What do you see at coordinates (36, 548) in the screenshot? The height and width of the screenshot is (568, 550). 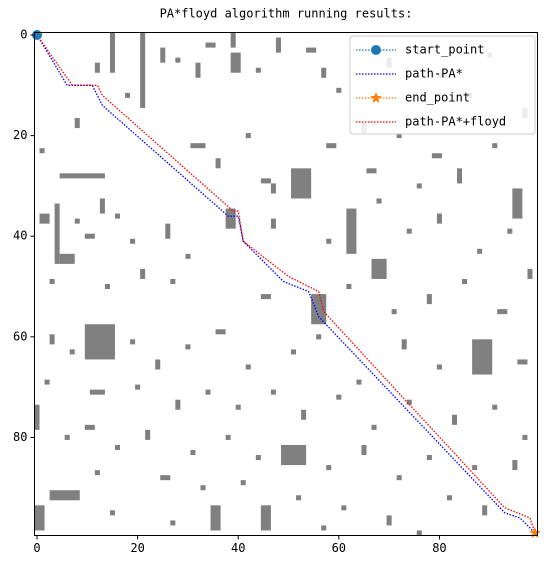 I see `x-tick-label: 0` at bounding box center [36, 548].